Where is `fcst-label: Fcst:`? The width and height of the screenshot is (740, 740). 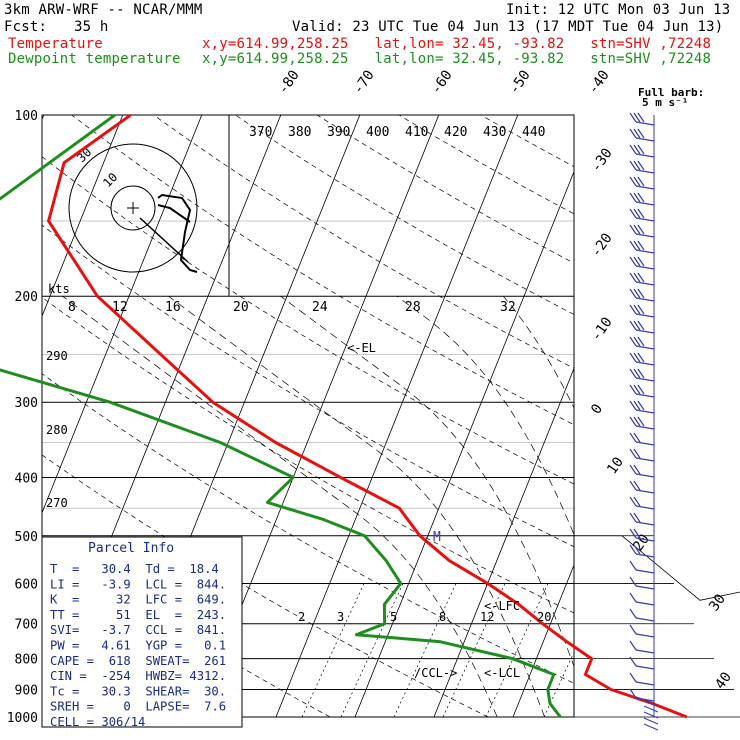 fcst-label: Fcst: is located at coordinates (26, 27).